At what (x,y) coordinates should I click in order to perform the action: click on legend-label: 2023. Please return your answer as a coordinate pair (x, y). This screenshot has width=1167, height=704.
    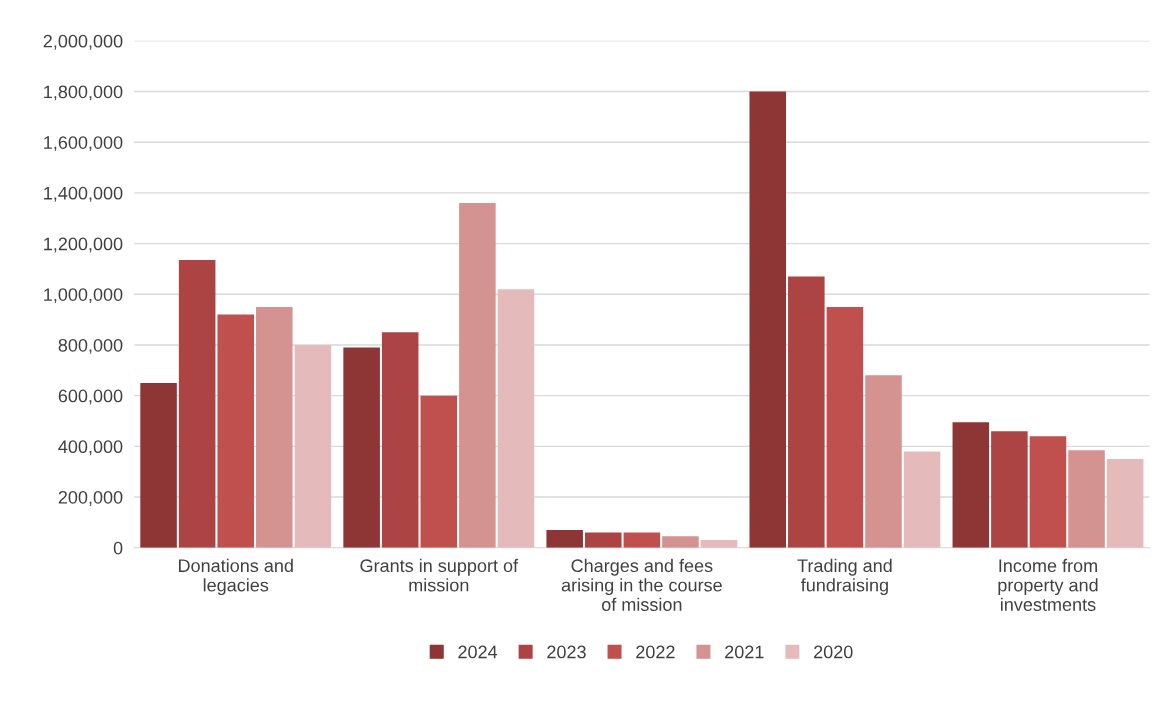
    Looking at the image, I should click on (566, 652).